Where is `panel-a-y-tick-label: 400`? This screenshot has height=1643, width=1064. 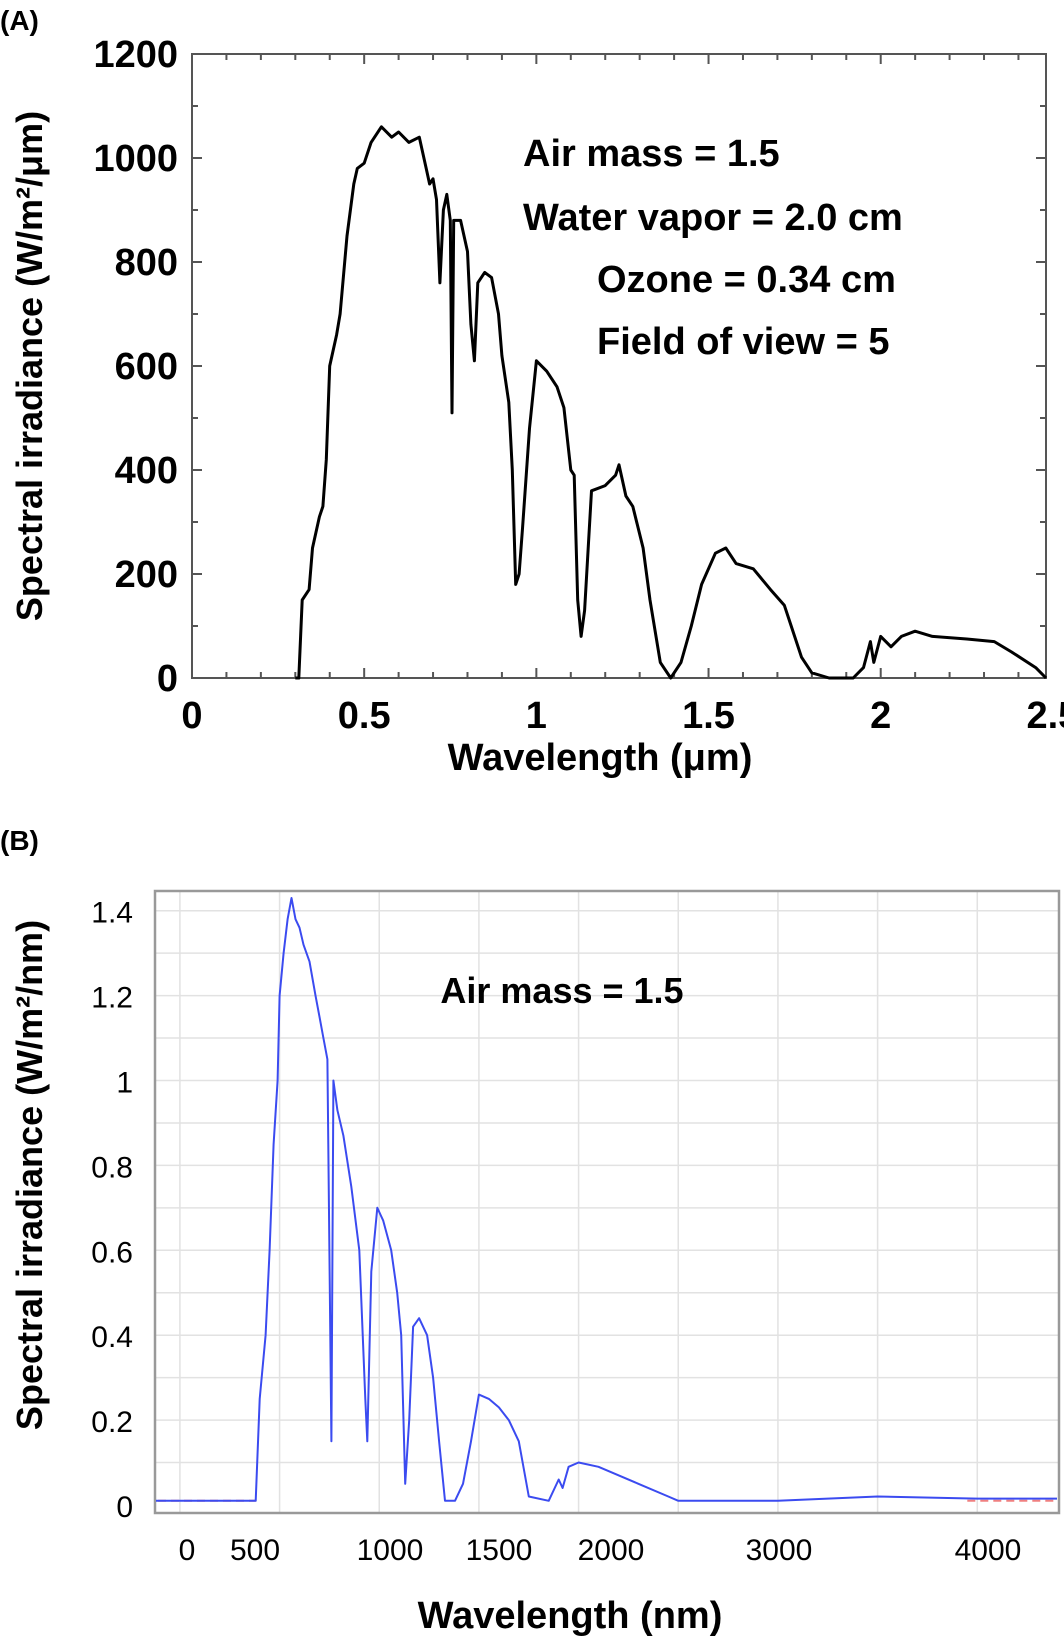
panel-a-y-tick-label: 400 is located at coordinates (146, 471).